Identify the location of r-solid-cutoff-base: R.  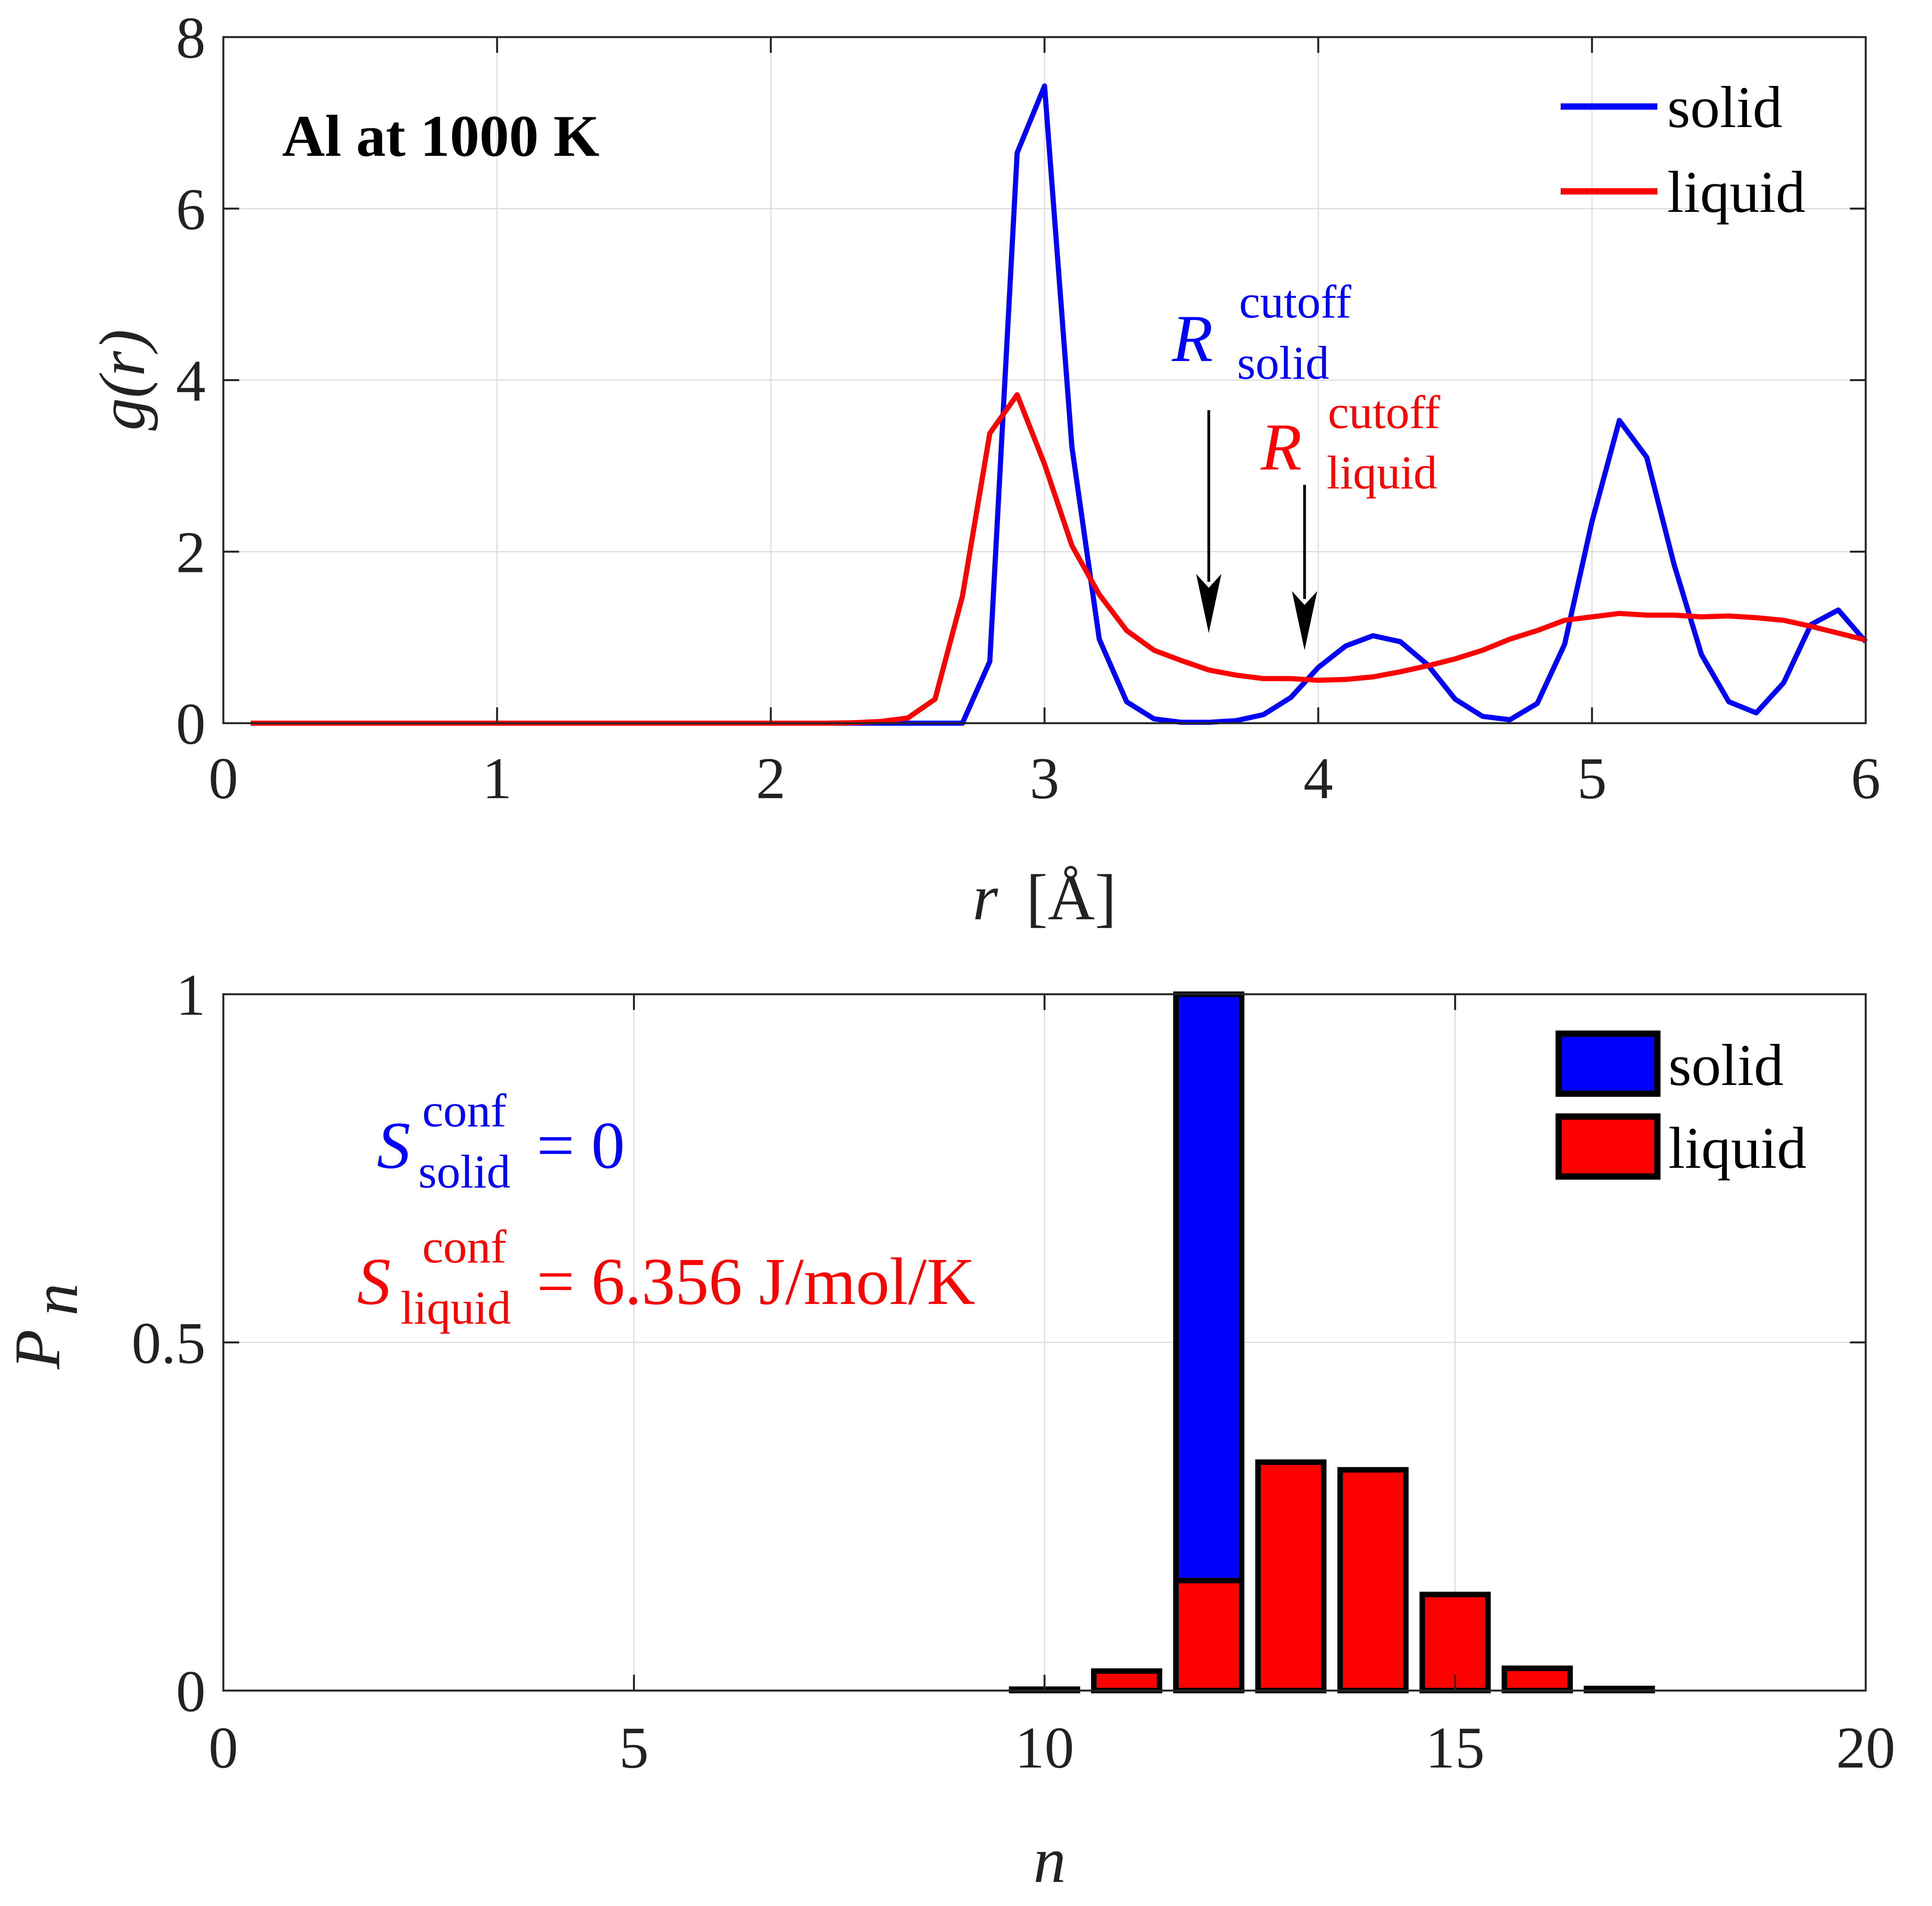
(1192, 338).